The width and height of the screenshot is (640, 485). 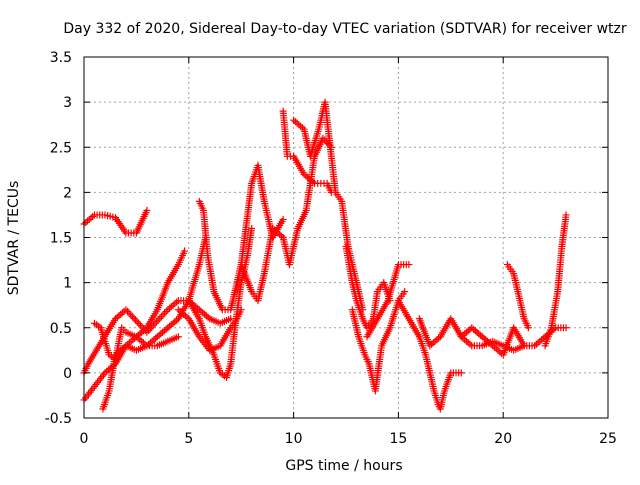 What do you see at coordinates (608, 439) in the screenshot?
I see `x-tick-label: 25` at bounding box center [608, 439].